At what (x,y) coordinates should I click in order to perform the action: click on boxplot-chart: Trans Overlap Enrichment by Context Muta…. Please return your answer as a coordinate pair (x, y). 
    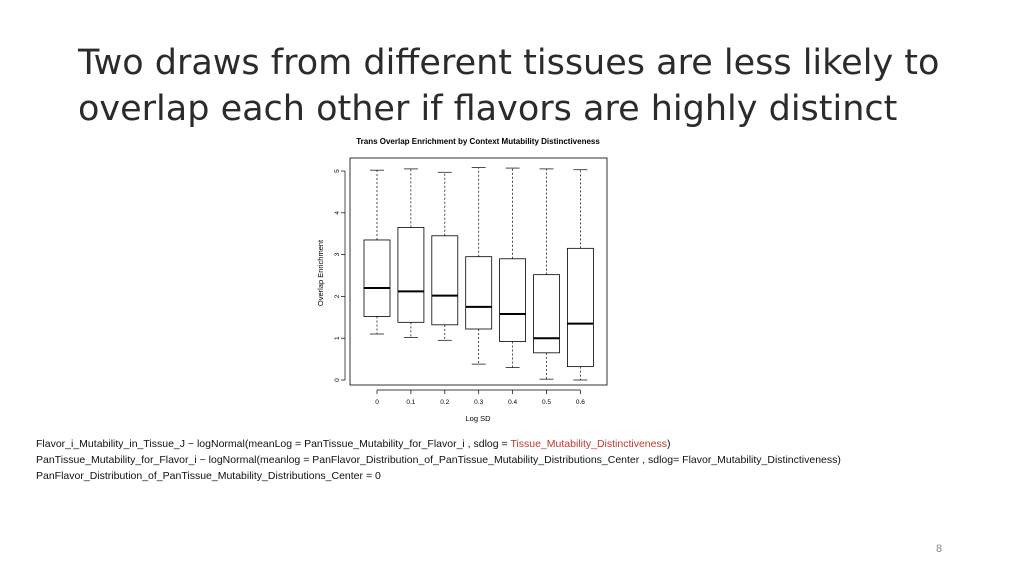
    Looking at the image, I should click on (462, 280).